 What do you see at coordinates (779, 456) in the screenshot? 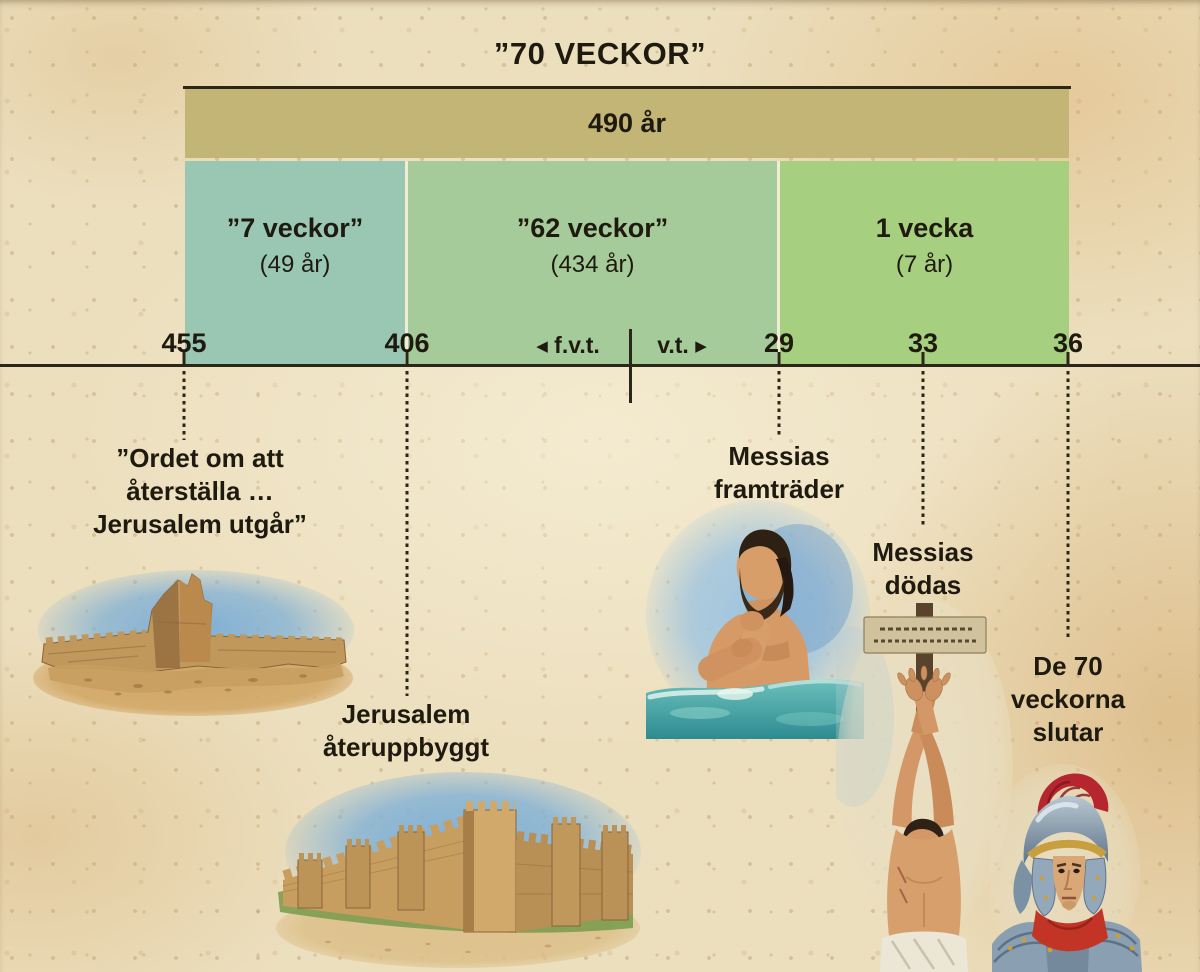
I see `event-messiah-appears-line1: Messias` at bounding box center [779, 456].